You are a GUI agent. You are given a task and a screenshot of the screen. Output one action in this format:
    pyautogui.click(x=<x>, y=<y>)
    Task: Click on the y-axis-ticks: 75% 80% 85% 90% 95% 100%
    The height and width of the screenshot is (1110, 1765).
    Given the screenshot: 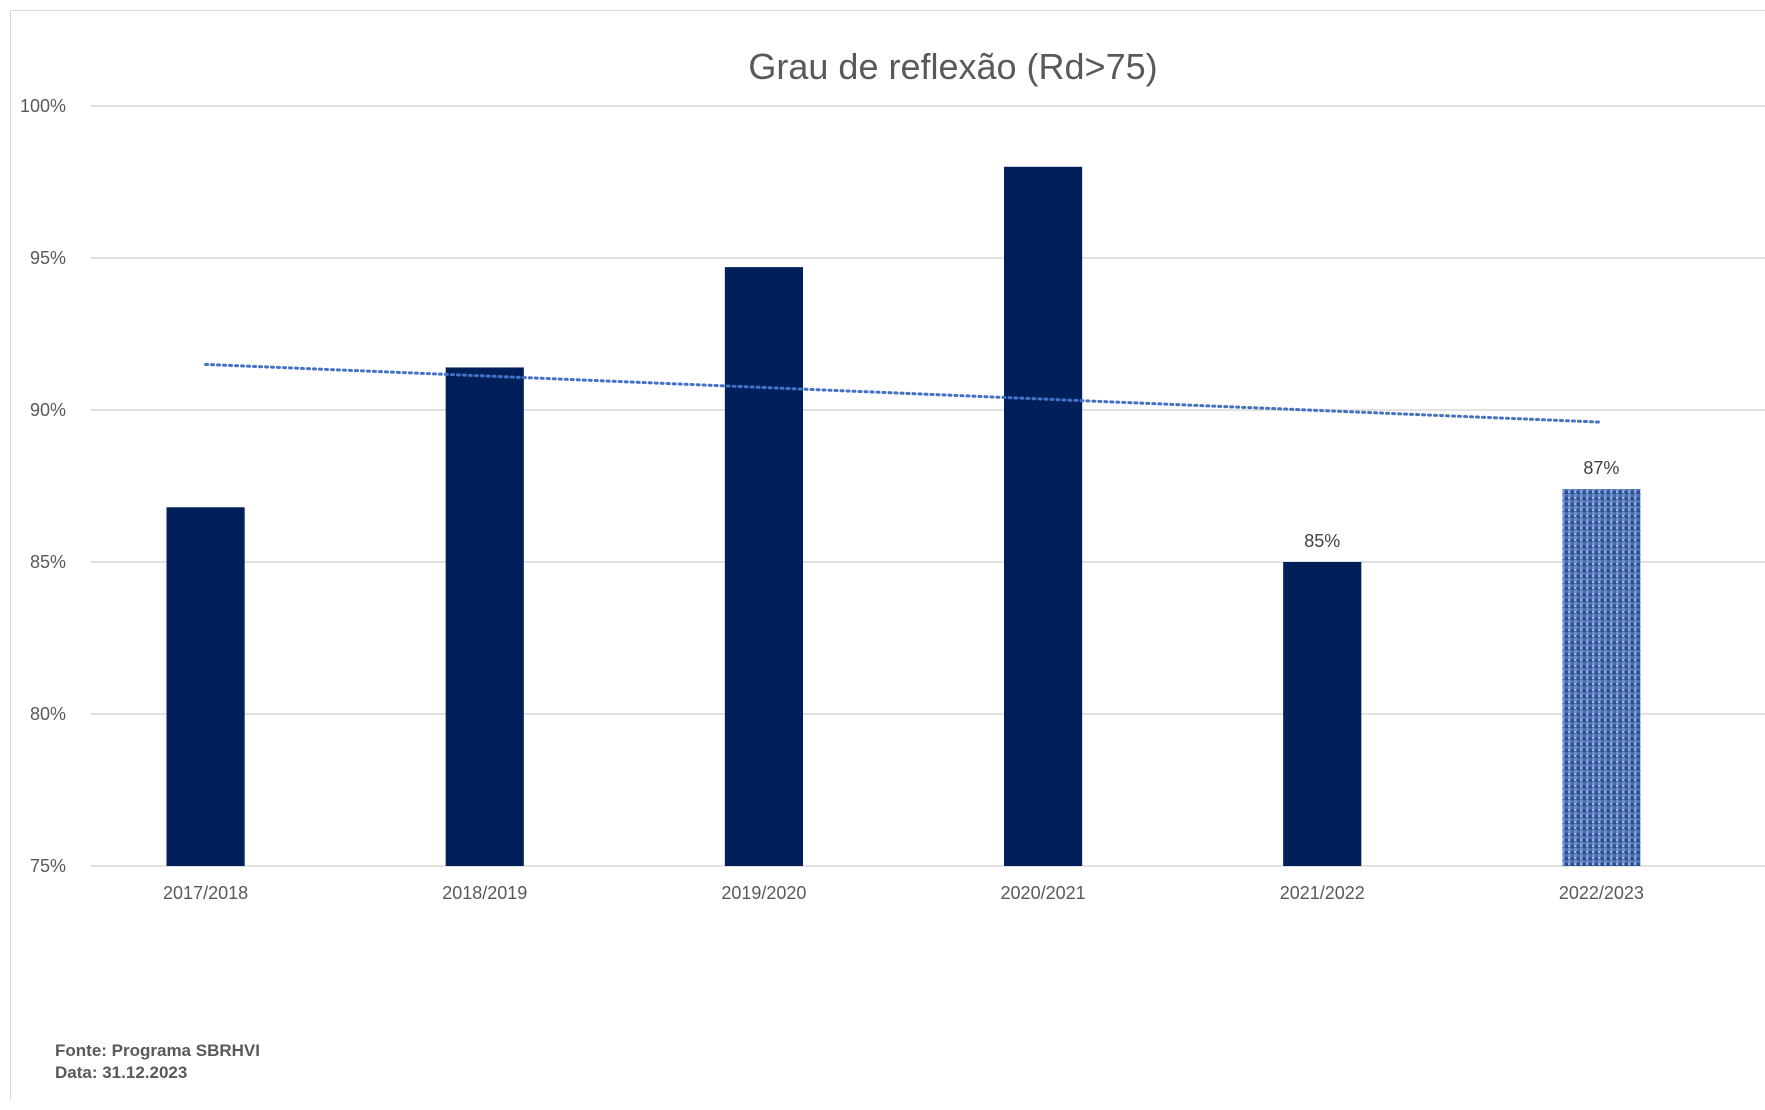 What is the action you would take?
    pyautogui.click(x=43, y=486)
    